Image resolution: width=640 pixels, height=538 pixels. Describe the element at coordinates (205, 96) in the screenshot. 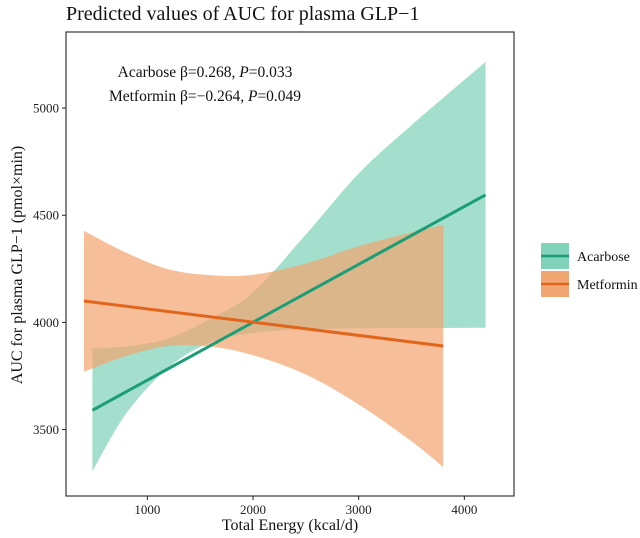

I see `annotation-metformin: Metformin β=−0.264, P=0.049` at that location.